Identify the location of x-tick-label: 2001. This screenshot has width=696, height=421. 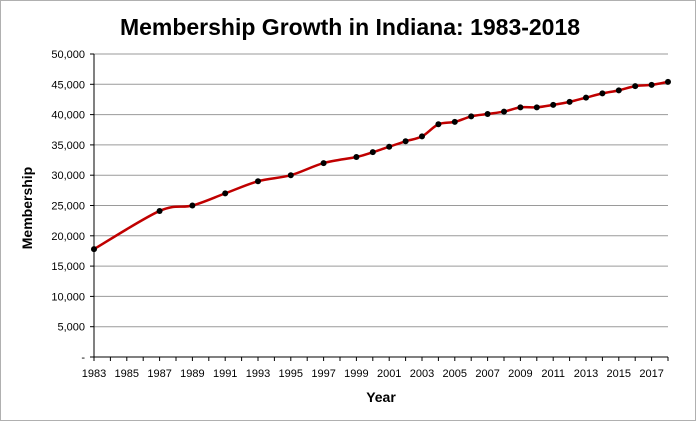
(389, 374).